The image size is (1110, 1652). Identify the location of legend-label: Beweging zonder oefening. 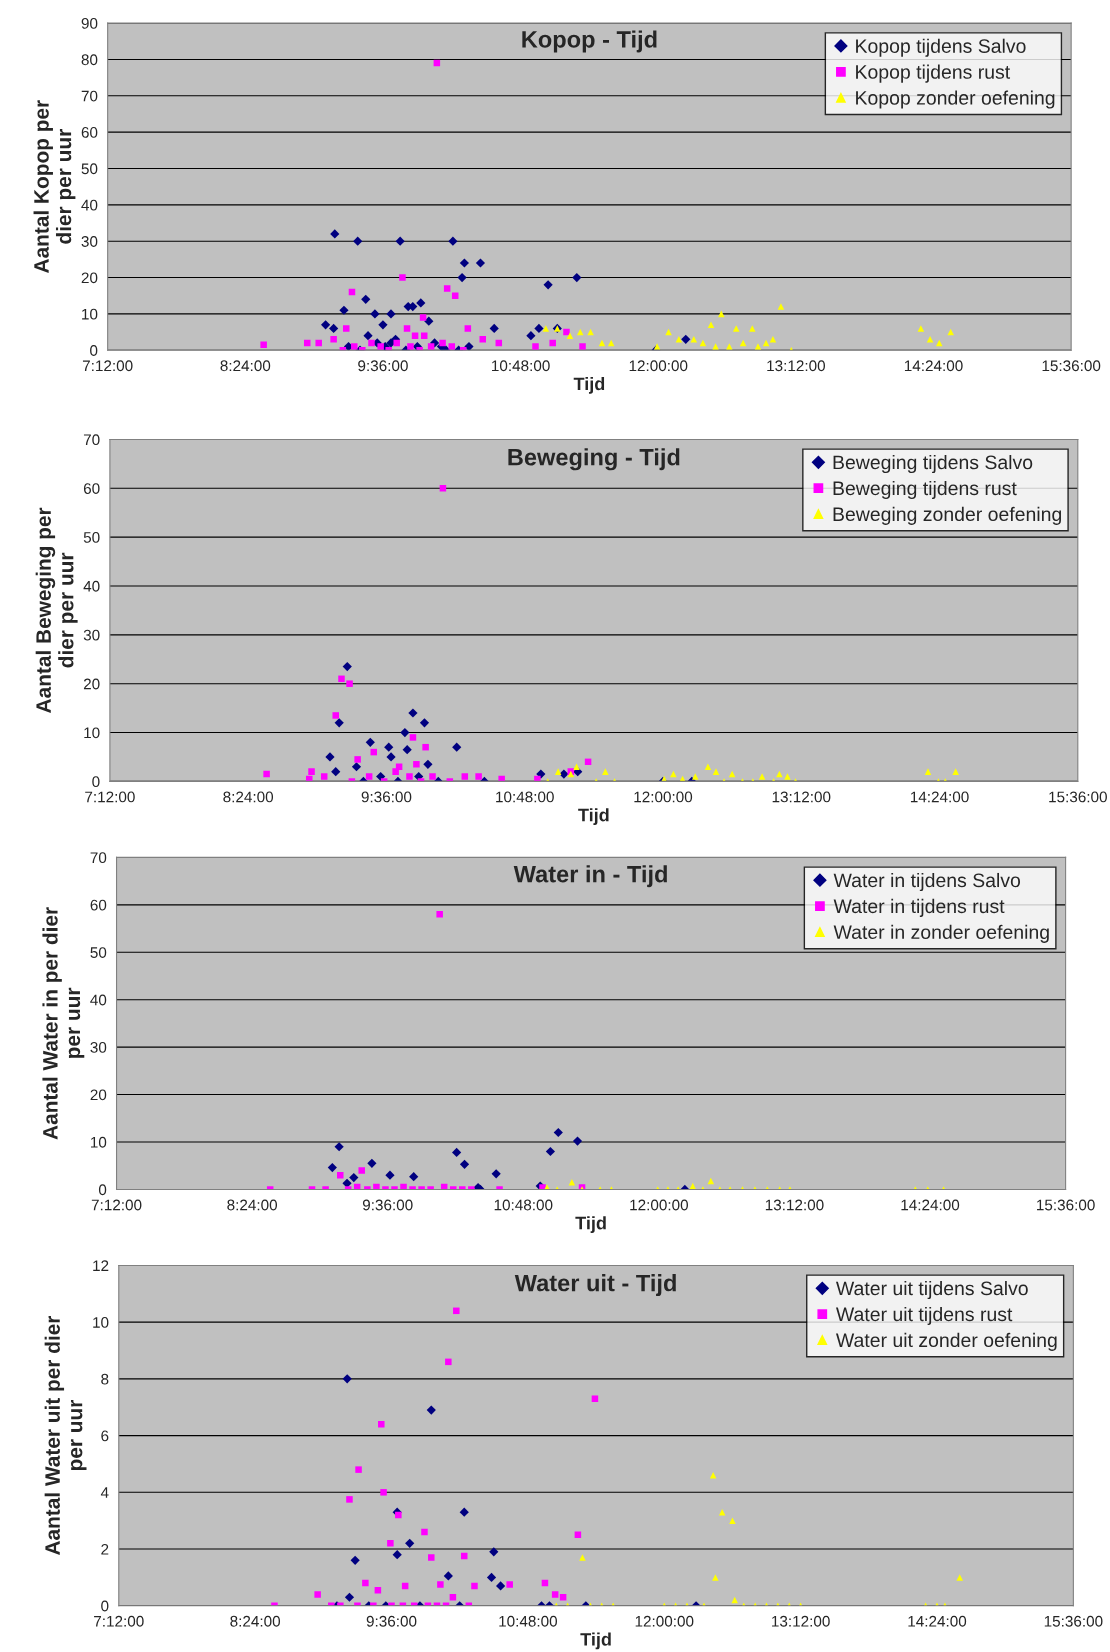
(947, 515).